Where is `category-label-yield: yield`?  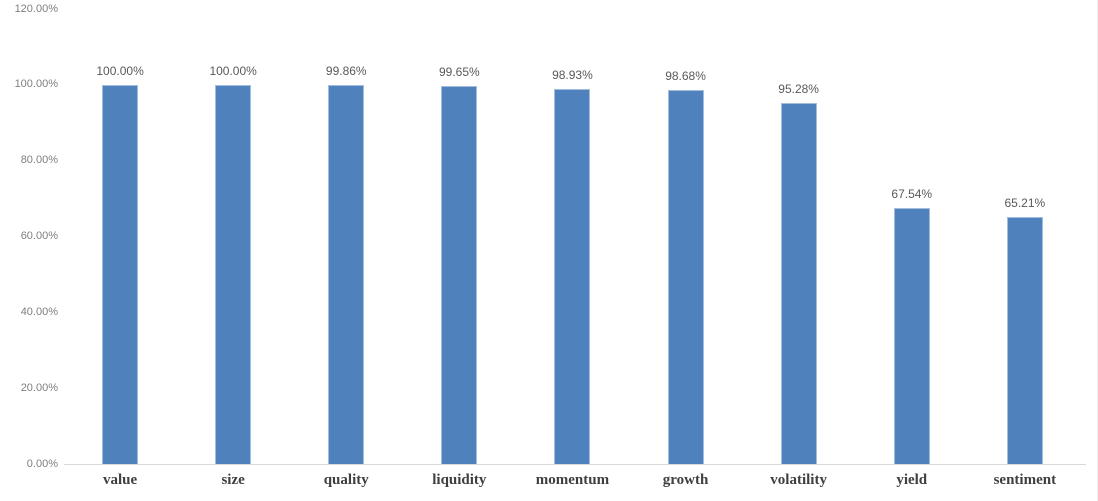 category-label-yield: yield is located at coordinates (912, 480).